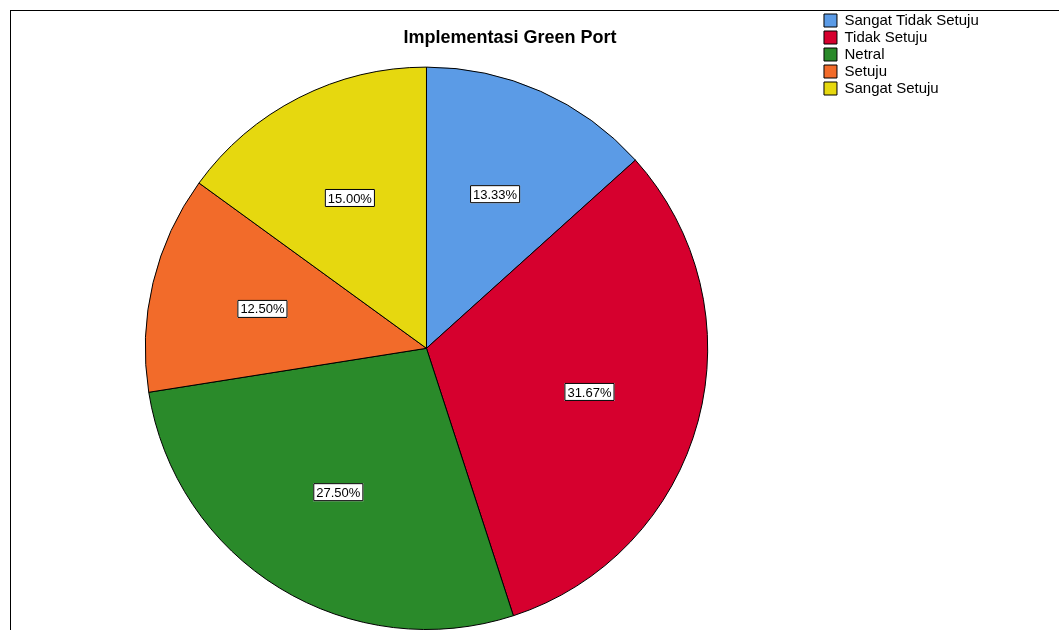 This screenshot has height=630, width=1059. Describe the element at coordinates (510, 36) in the screenshot. I see `text: Implementasi Green Port` at that location.